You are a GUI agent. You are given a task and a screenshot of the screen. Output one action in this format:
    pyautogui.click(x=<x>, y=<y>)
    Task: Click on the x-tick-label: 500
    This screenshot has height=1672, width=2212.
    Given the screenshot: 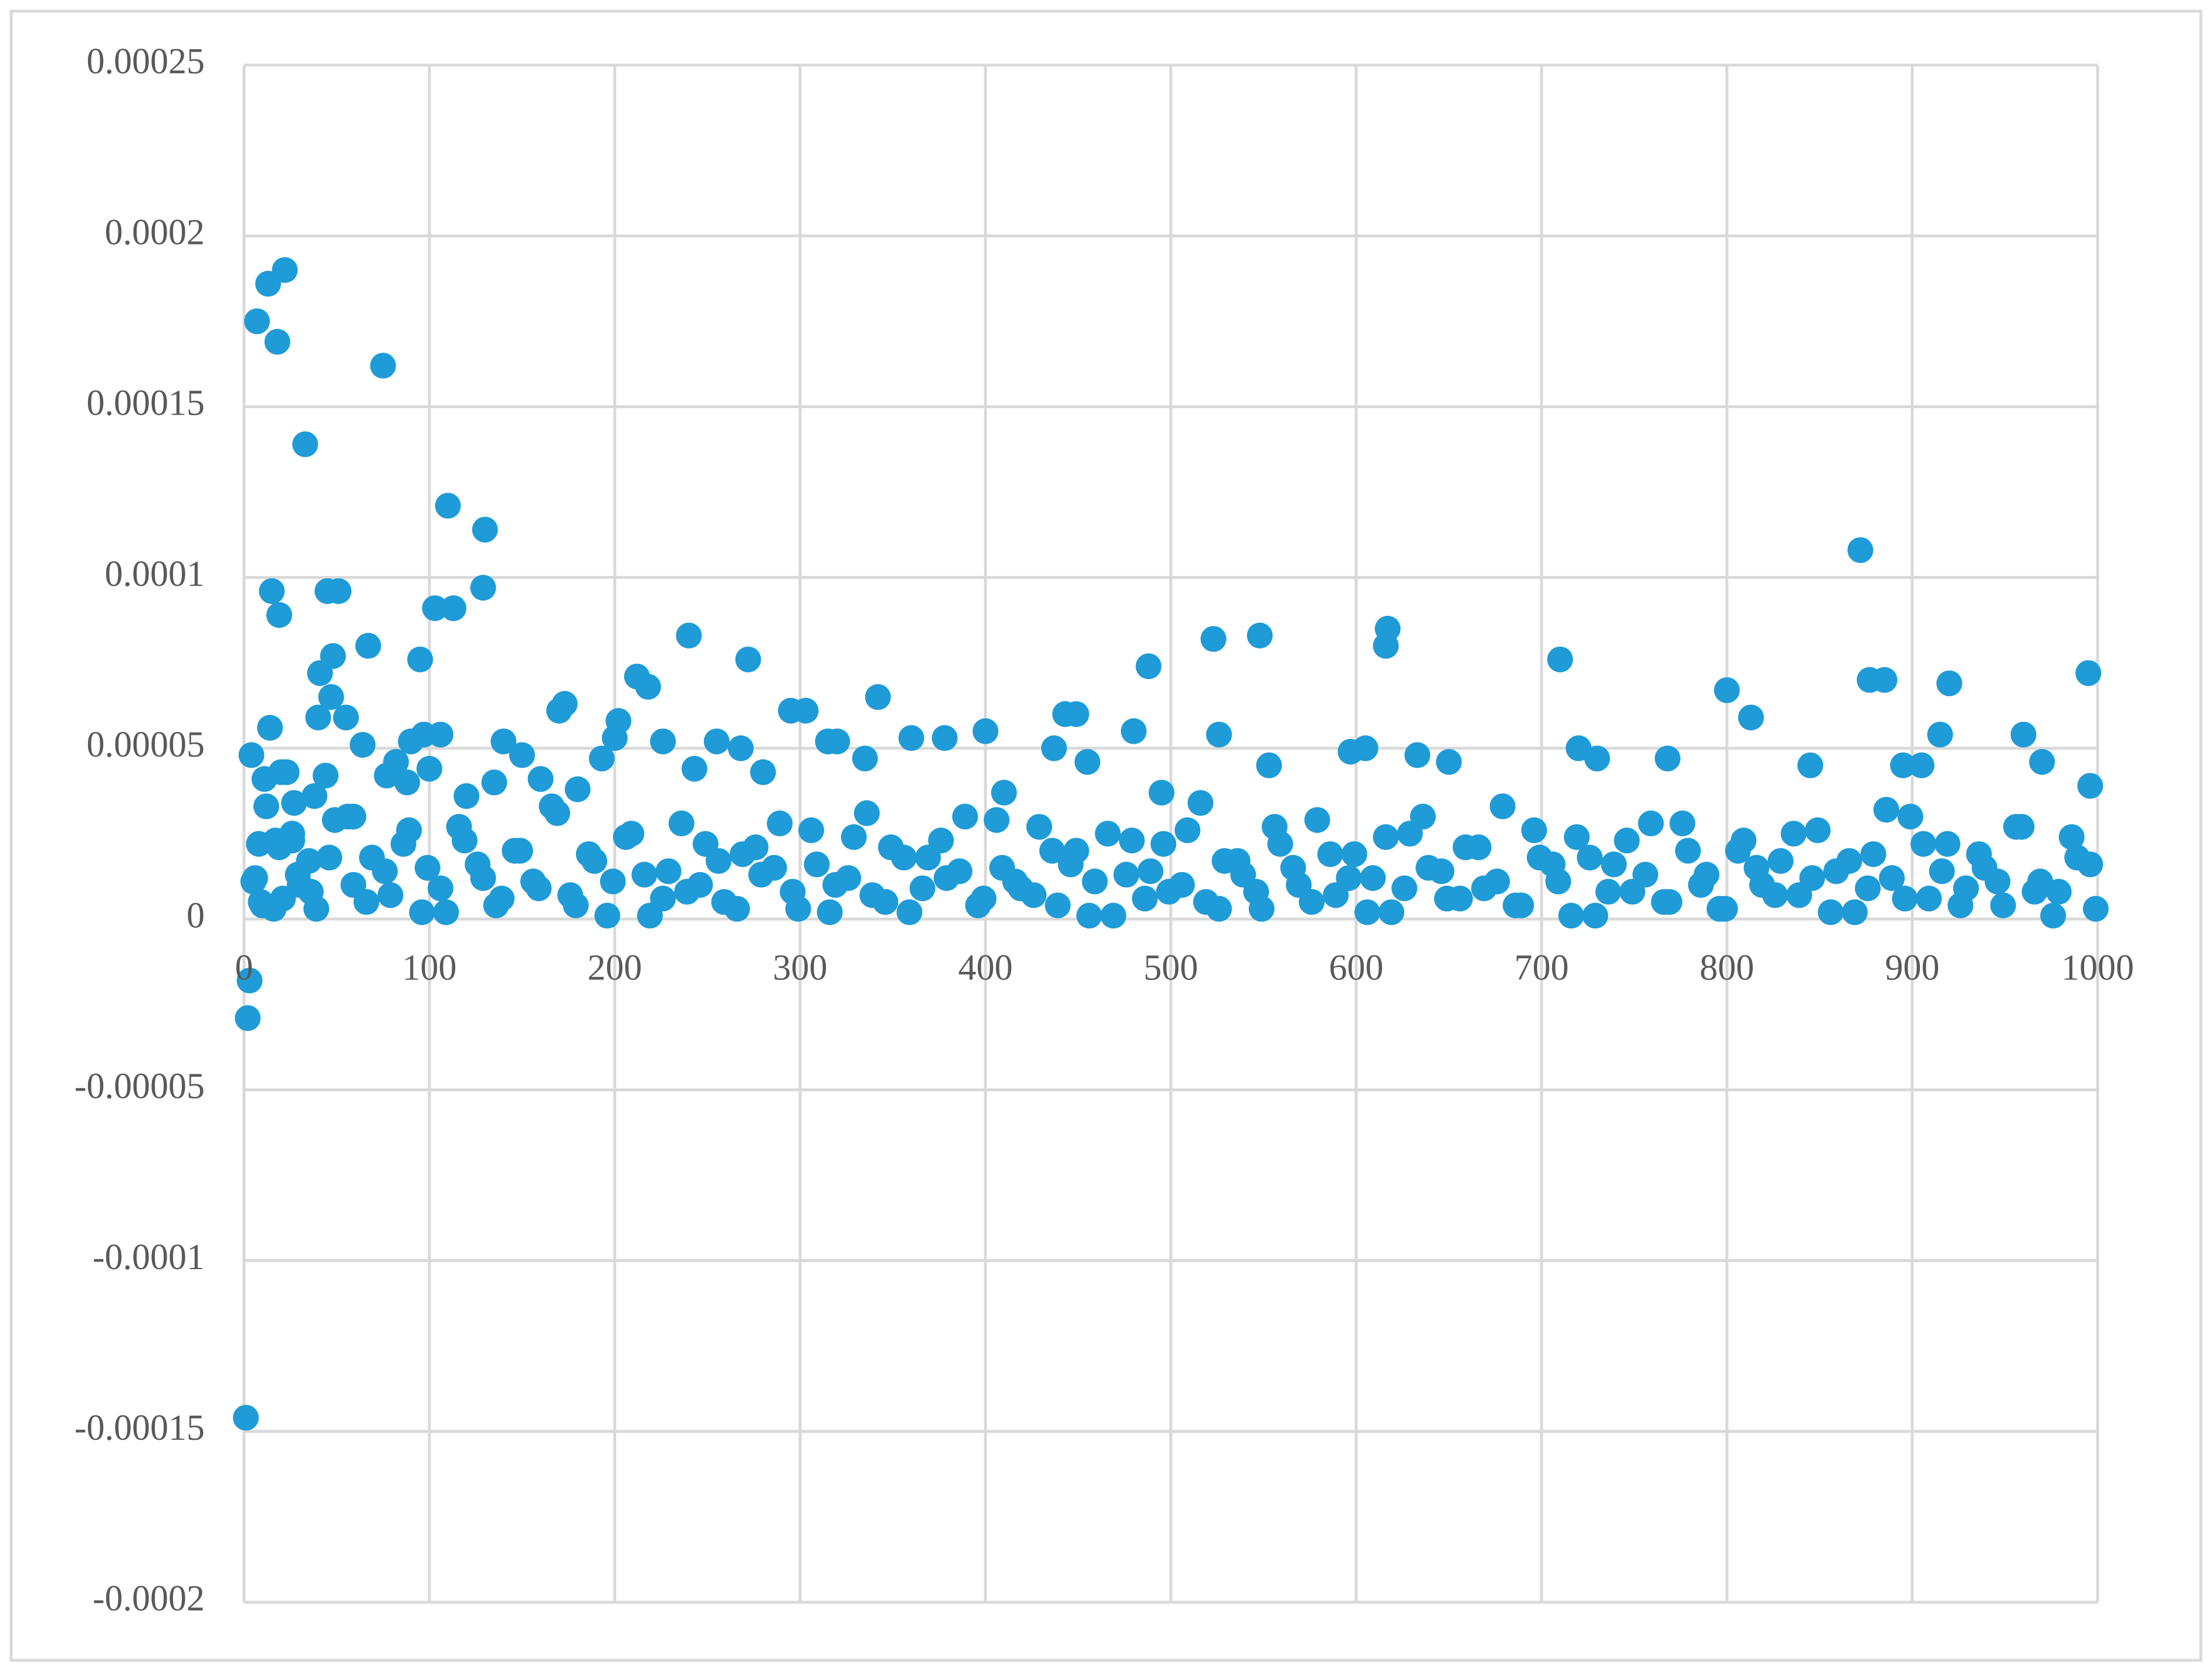 What is the action you would take?
    pyautogui.click(x=1171, y=968)
    